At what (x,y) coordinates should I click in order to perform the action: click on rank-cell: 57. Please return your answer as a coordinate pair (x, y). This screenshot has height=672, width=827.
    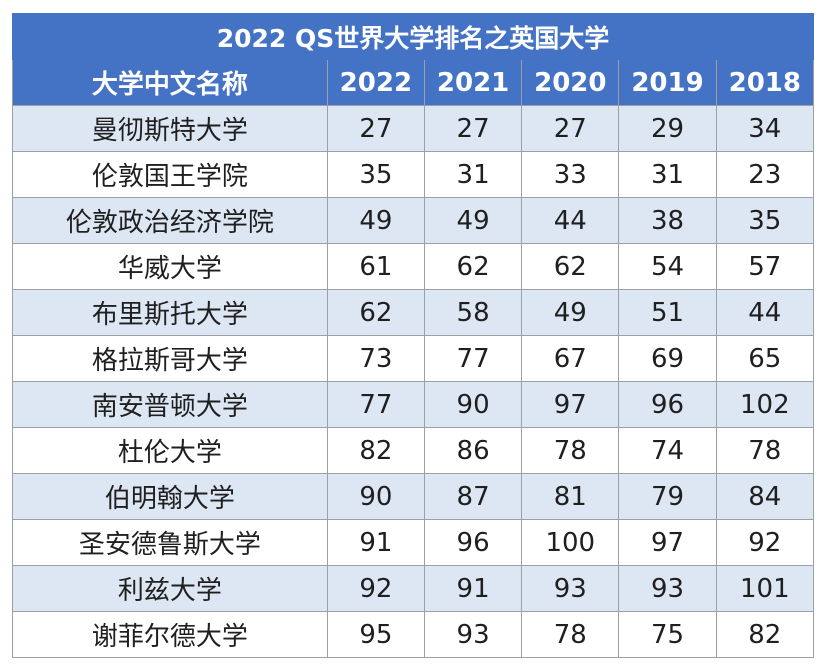
    Looking at the image, I should click on (765, 266).